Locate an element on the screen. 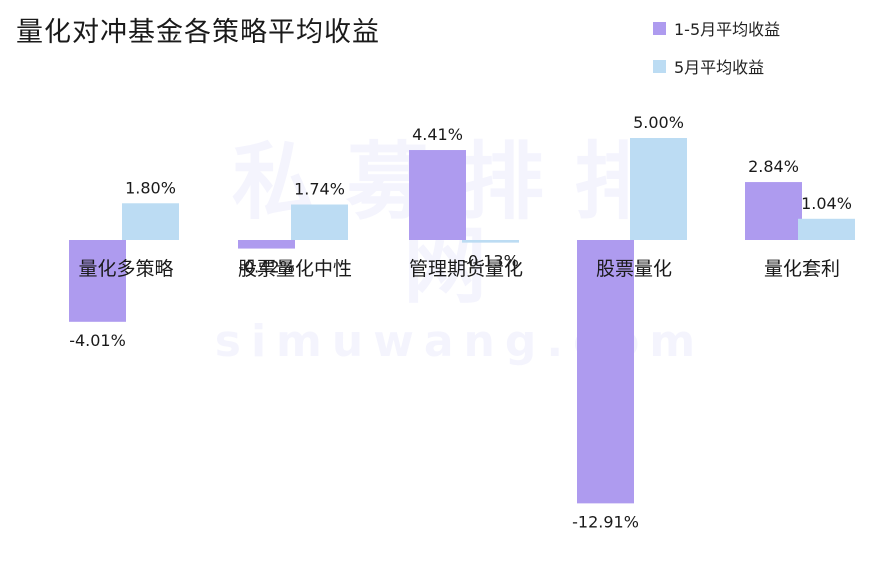 Image resolution: width=894 pixels, height=566 pixels. category-label-1: 量化多策略 is located at coordinates (125, 269).